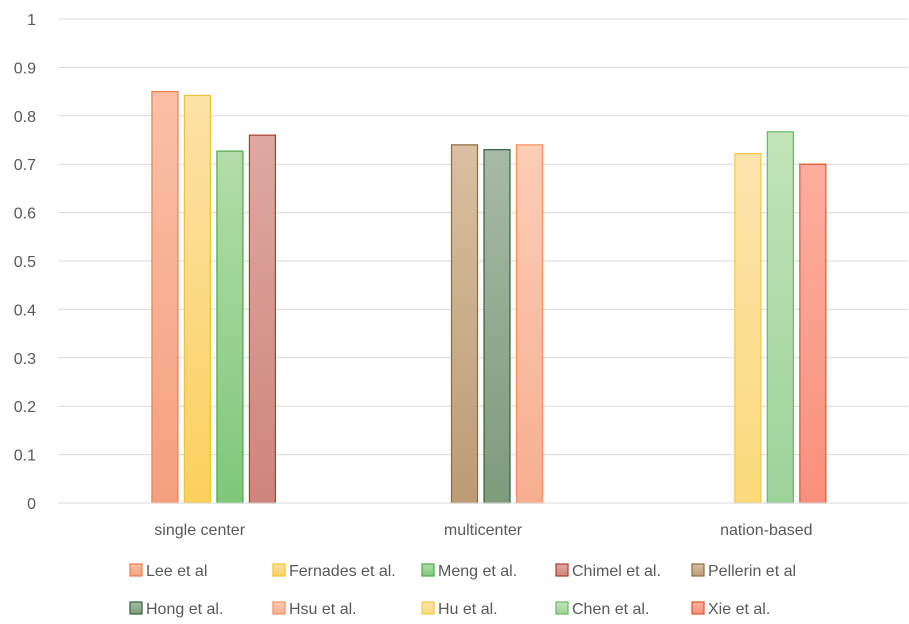  I want to click on y-axis-tick-labels: 0 0.1 0.2 0.3 0.4 0.5 0.6 0.7 0.8 0.9 1, so click(25, 262).